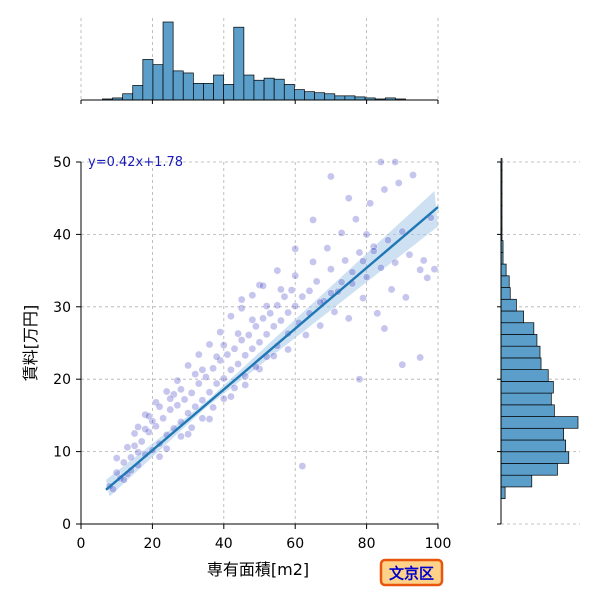 The image size is (600, 600). What do you see at coordinates (62, 308) in the screenshot?
I see `y-tick-label: 30` at bounding box center [62, 308].